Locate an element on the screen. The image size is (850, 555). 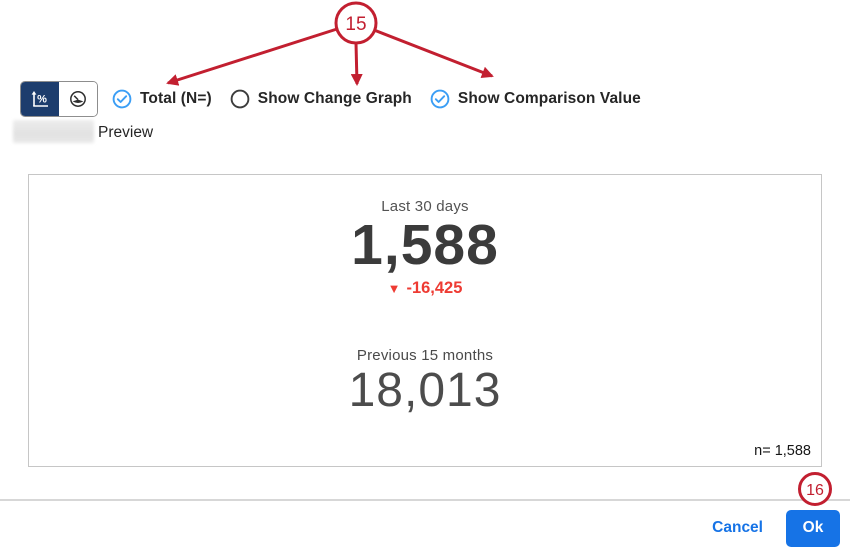
option-total-n: Total (N=) is located at coordinates (162, 99).